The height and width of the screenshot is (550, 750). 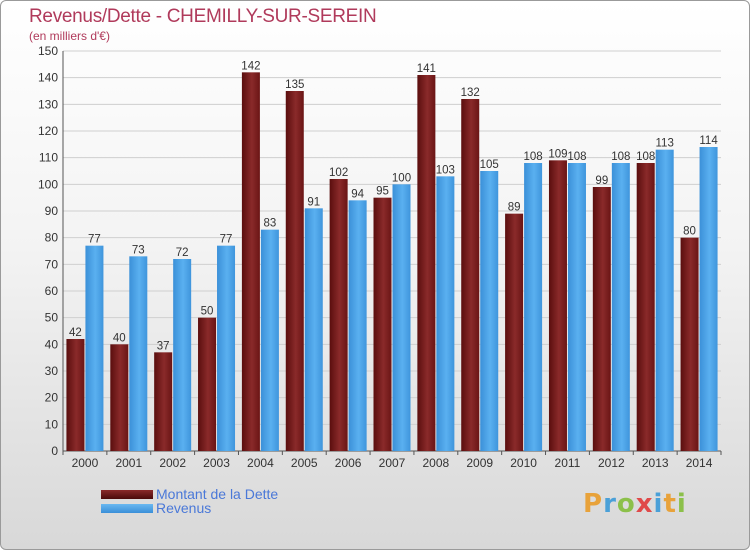 What do you see at coordinates (557, 154) in the screenshot?
I see `debt-value-label: 109` at bounding box center [557, 154].